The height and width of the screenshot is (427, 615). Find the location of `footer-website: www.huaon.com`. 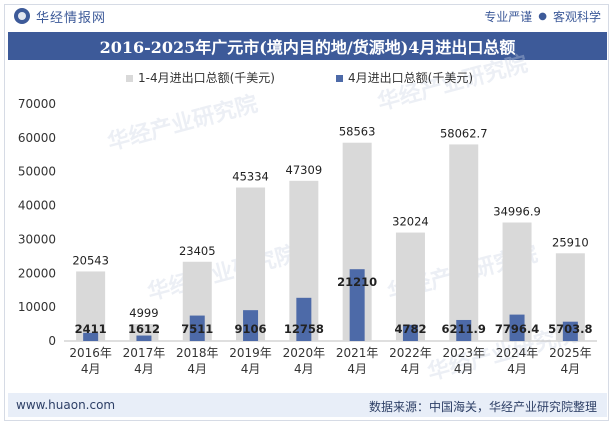

footer-website: www.huaon.com is located at coordinates (66, 405).